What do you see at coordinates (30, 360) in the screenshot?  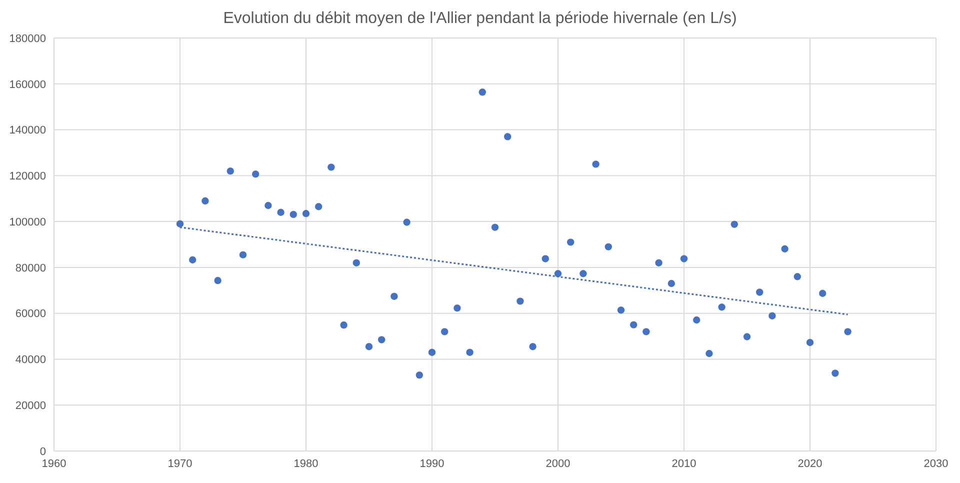 I see `y-tick-label: 40000` at bounding box center [30, 360].